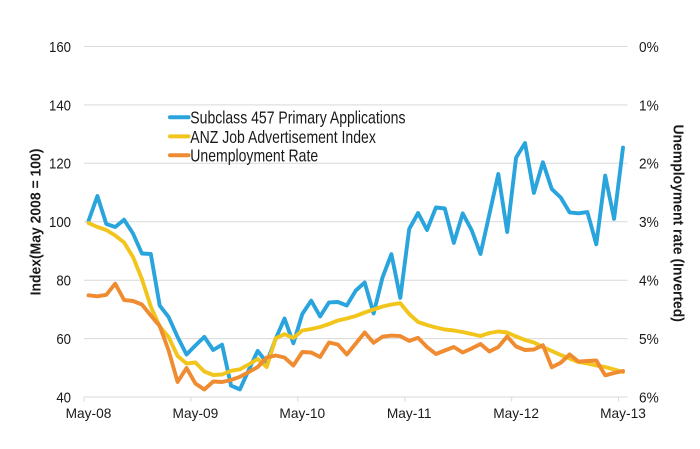 The height and width of the screenshot is (449, 700). What do you see at coordinates (254, 156) in the screenshot?
I see `svg-text: Unemployment Rate` at bounding box center [254, 156].